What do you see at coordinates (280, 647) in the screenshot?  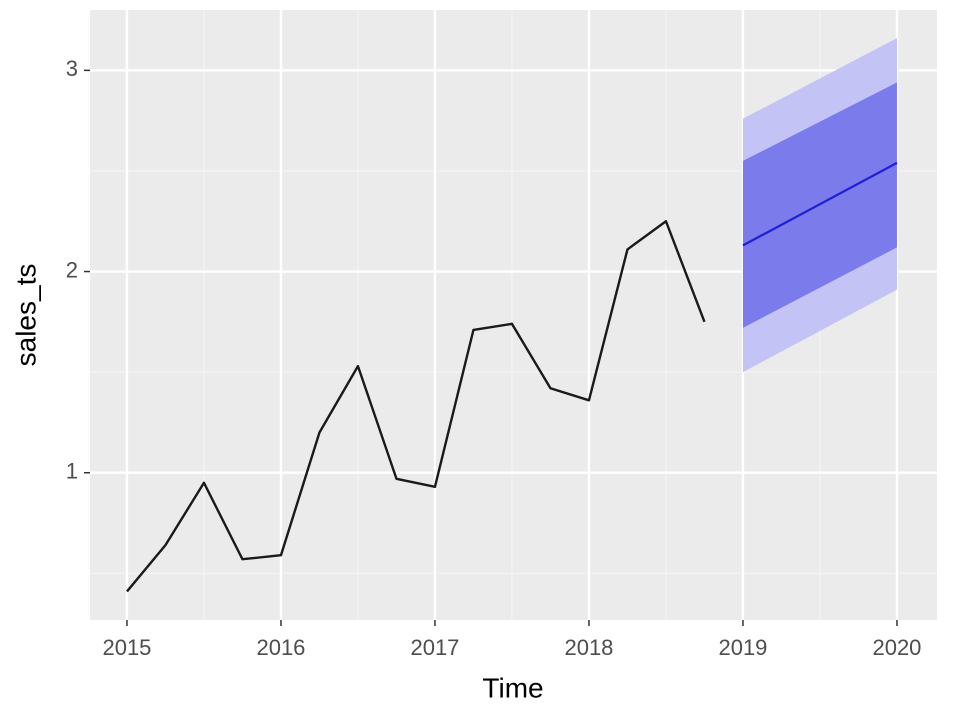 I see `x-tick-label: 2016` at bounding box center [280, 647].